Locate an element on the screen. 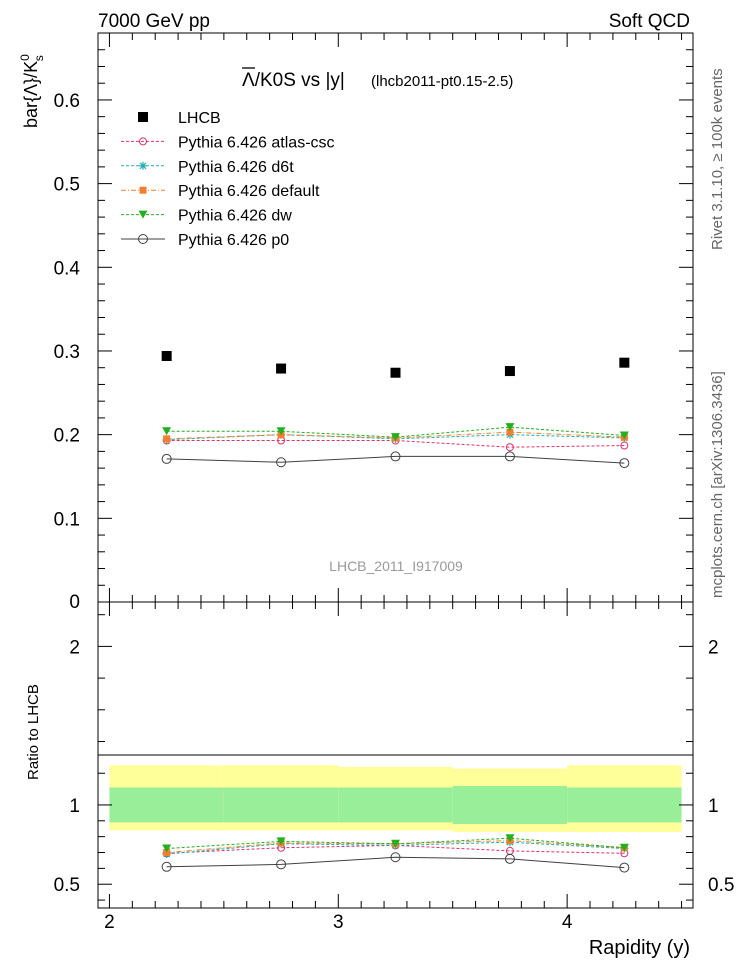  watermark: LHCB_2011_I917009 is located at coordinates (396, 566).